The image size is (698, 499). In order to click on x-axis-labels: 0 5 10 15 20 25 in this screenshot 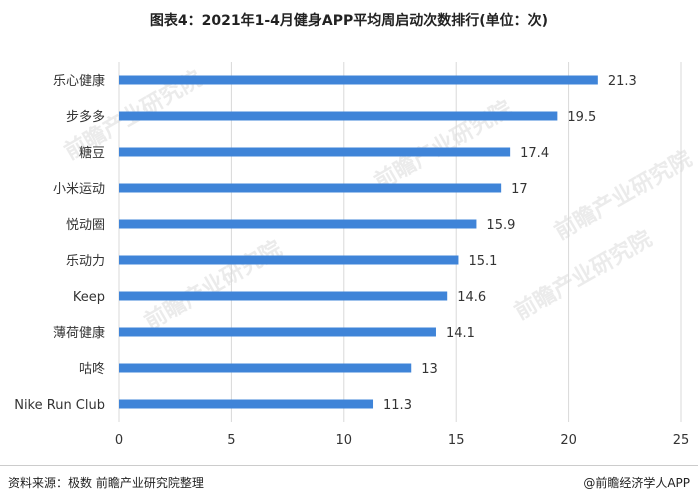, I will do `click(402, 440)`.